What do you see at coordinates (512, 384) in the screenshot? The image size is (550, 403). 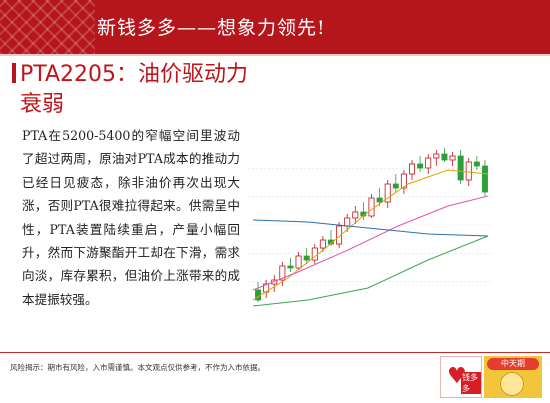 I see `mascot-icon` at bounding box center [512, 384].